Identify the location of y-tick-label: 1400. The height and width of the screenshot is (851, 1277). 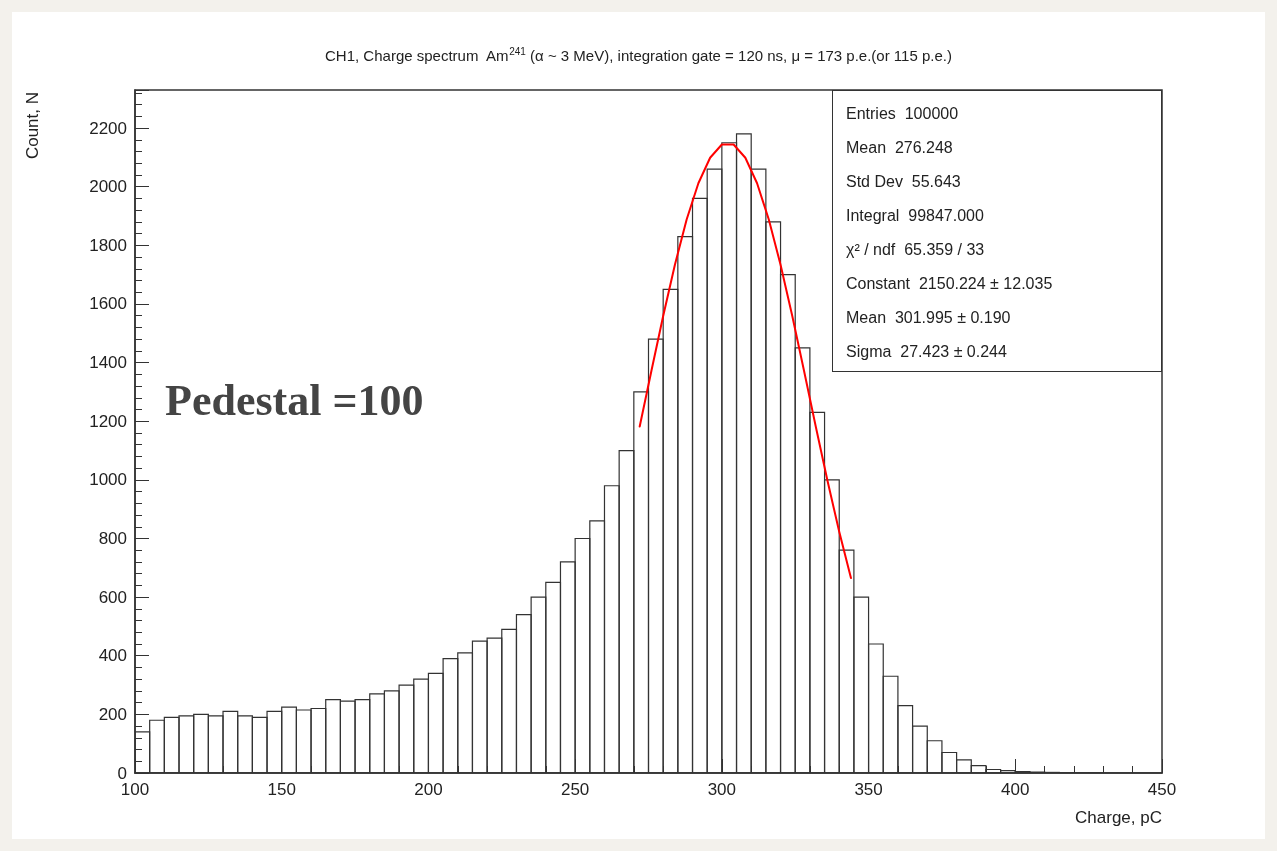
(108, 363).